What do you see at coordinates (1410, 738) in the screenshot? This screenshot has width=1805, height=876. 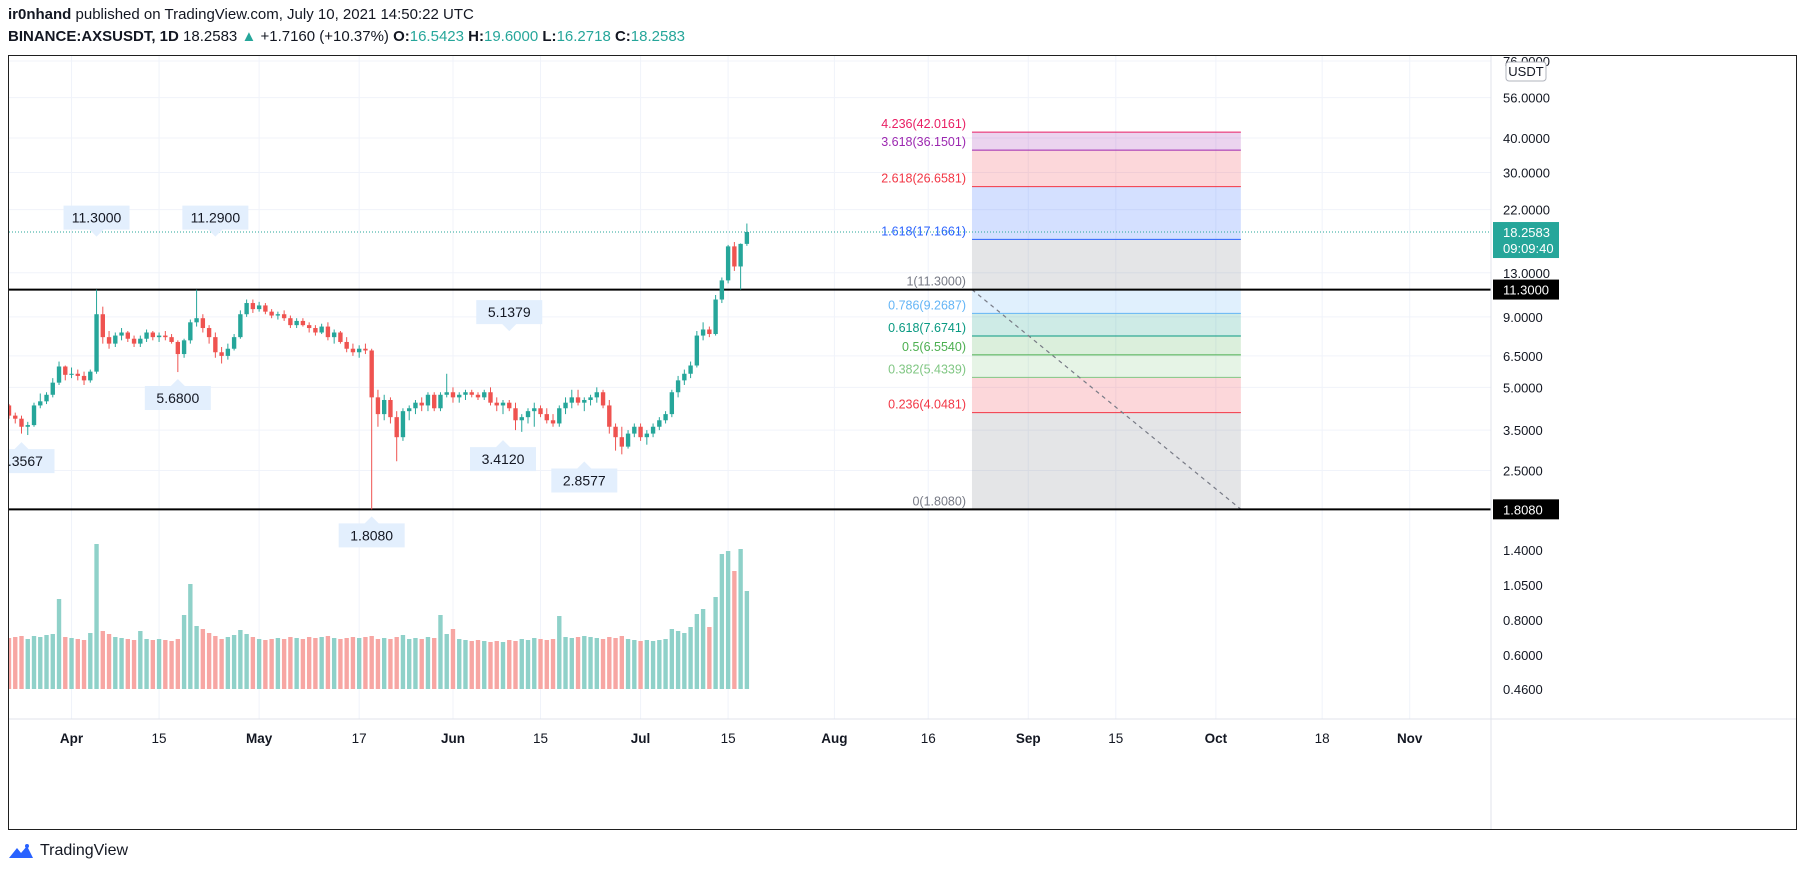 I see `time-tick-label: Nov` at bounding box center [1410, 738].